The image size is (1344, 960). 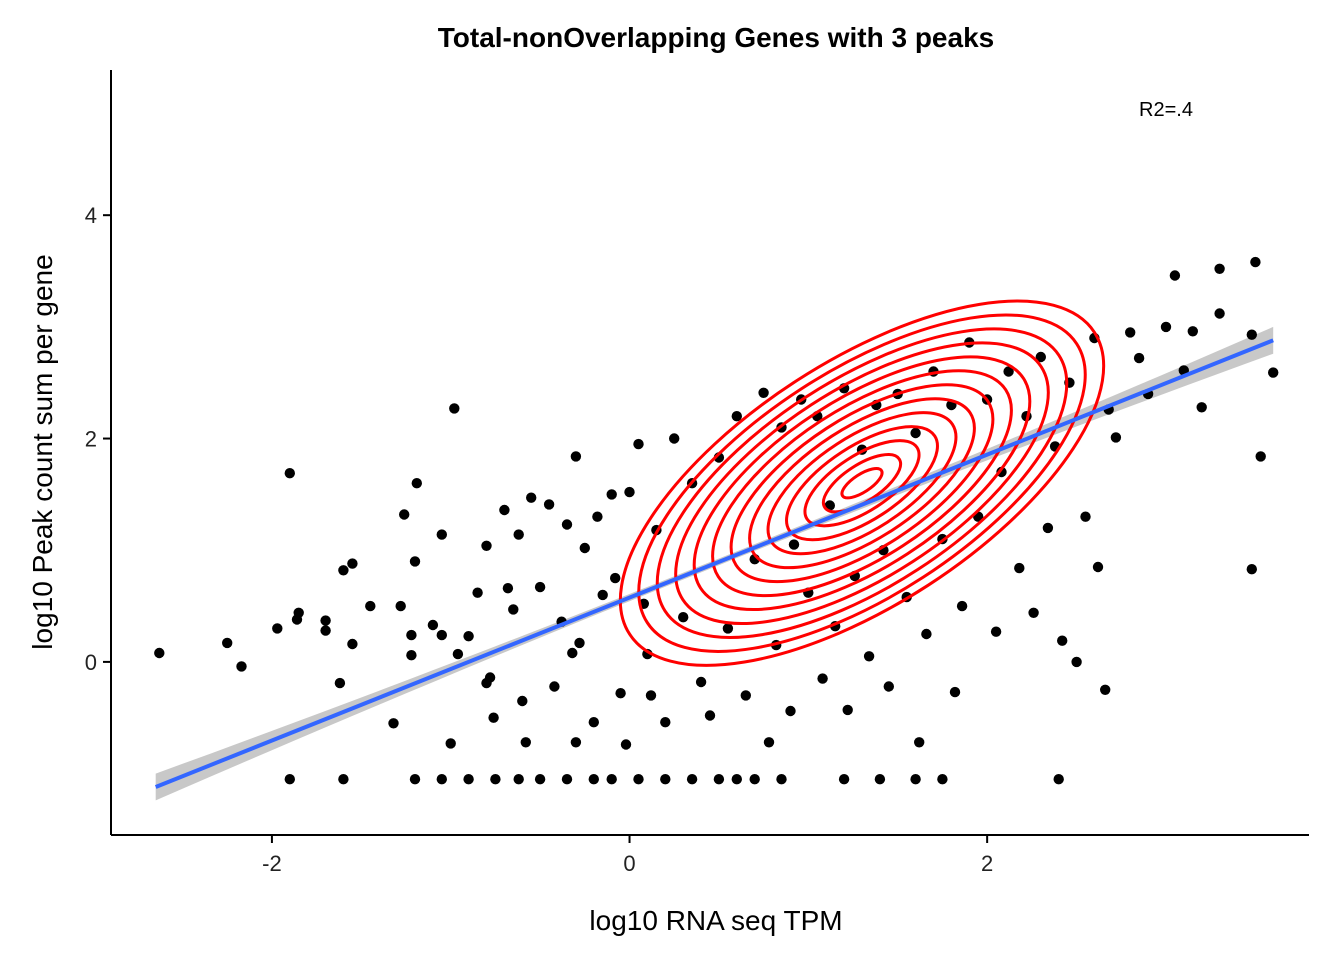 What do you see at coordinates (715, 920) in the screenshot?
I see `x-axis-title: log10 RNA seq TPM` at bounding box center [715, 920].